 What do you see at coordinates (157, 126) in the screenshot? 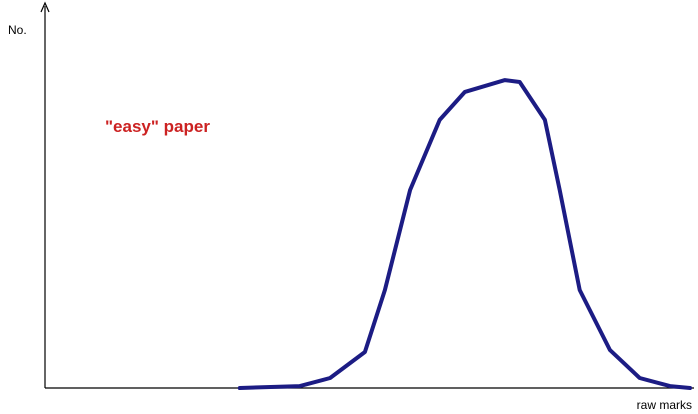
I see `annotation: "easy" paper` at bounding box center [157, 126].